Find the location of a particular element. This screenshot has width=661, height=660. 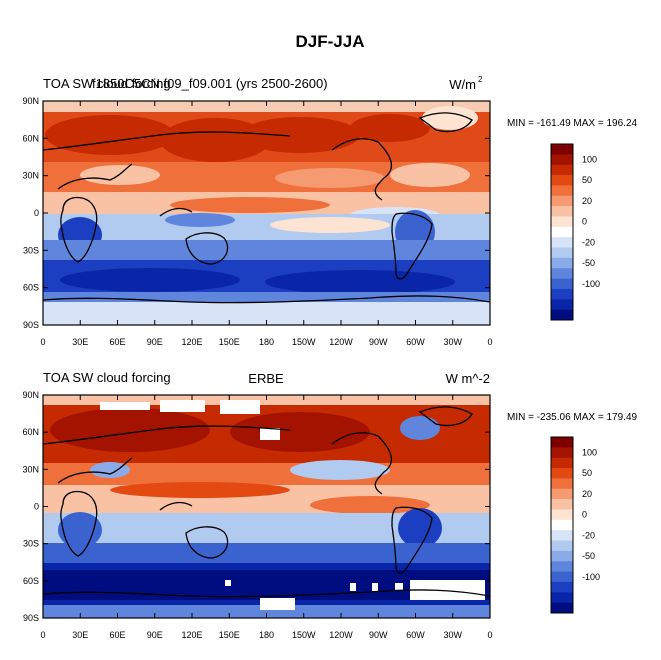

lon-label-1: 60E is located at coordinates (117, 342).